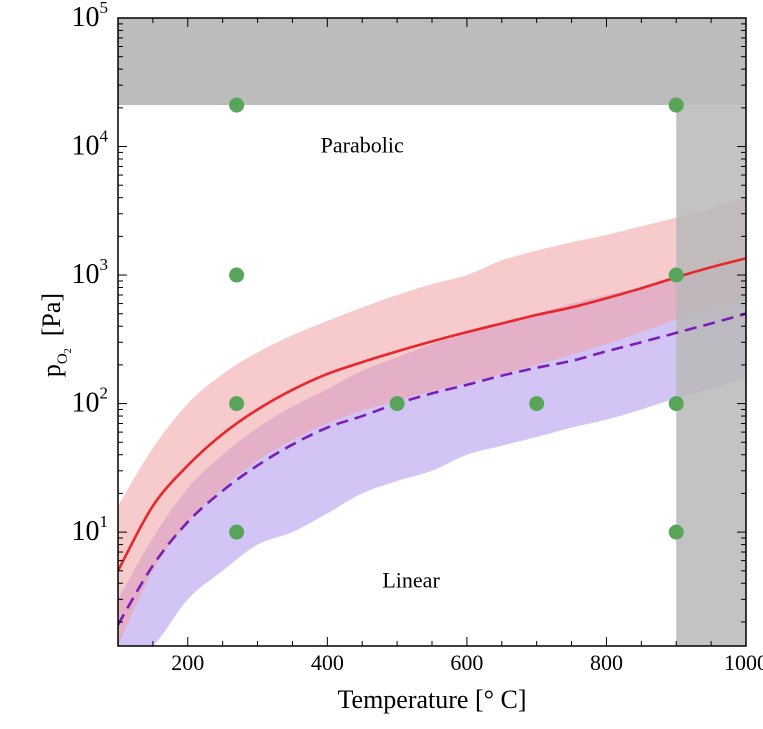 This screenshot has height=729, width=763. What do you see at coordinates (68, 350) in the screenshot?
I see `y-axis-title-subsubscript: 2` at bounding box center [68, 350].